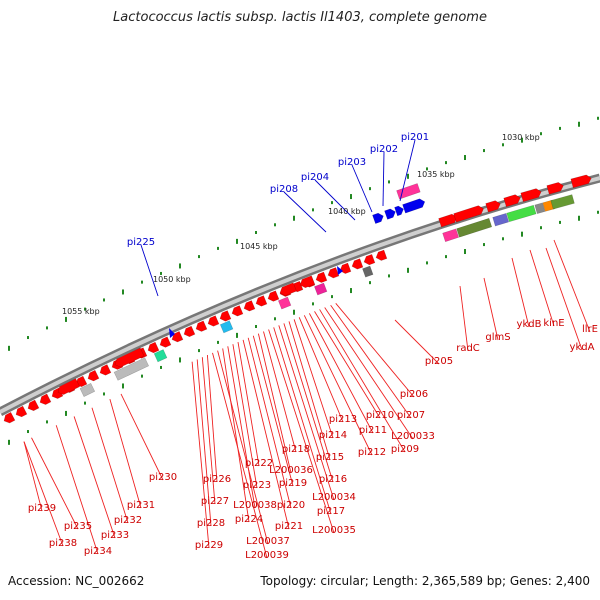 The height and width of the screenshot is (600, 600). I want to click on feature-label-bottom: pi226, so click(217, 479).